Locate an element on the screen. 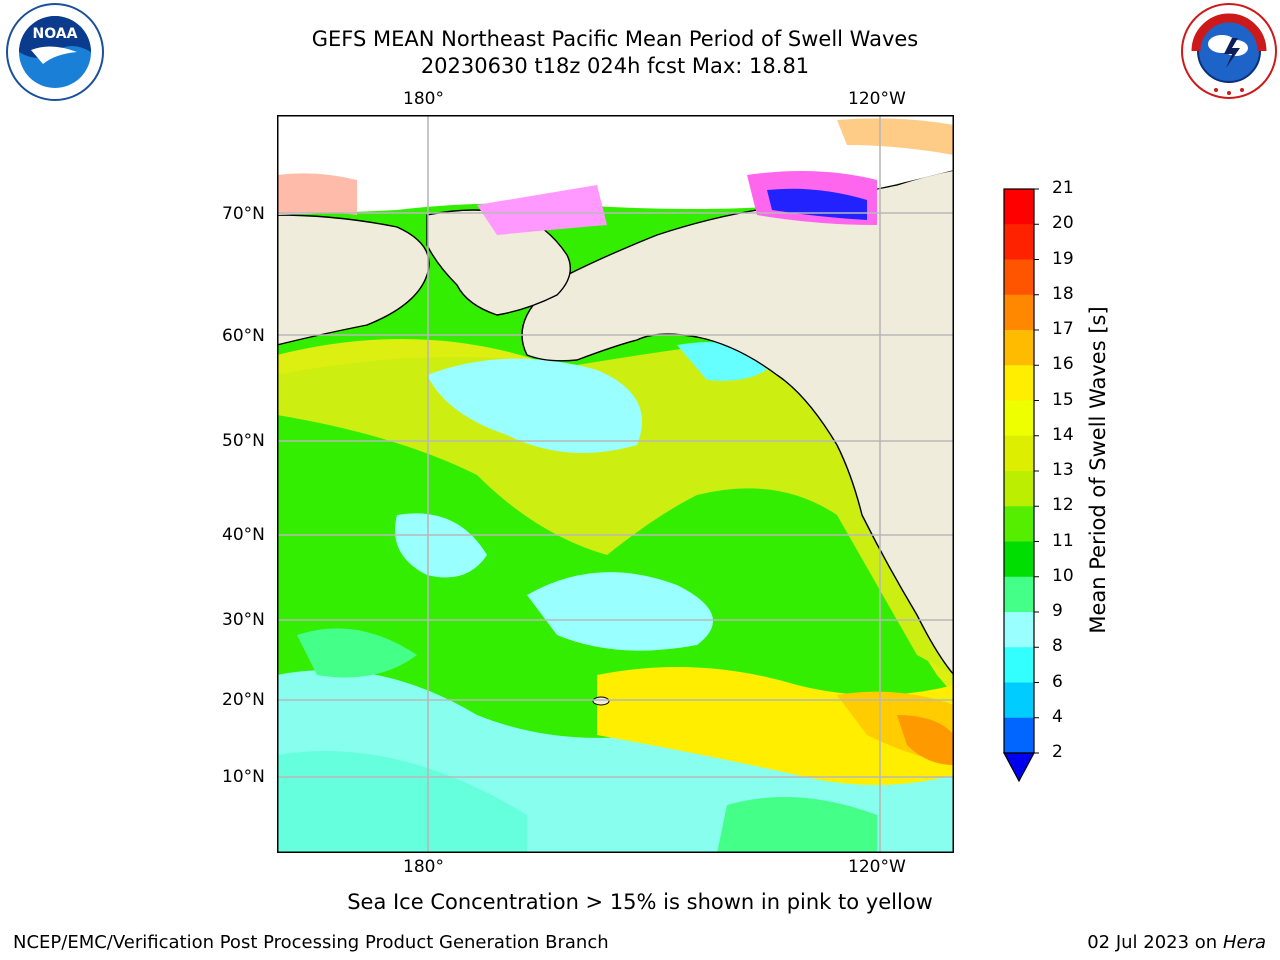 This screenshot has height=960, width=1280. footer-right: 02 Jul 2023 on Hera is located at coordinates (1176, 942).